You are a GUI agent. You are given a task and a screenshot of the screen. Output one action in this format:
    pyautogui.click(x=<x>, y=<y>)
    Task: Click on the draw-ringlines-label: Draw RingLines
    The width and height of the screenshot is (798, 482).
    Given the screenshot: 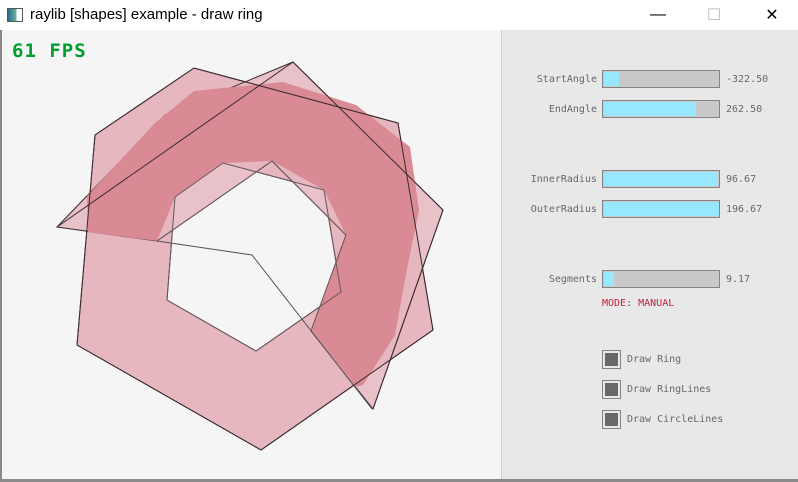 What is the action you would take?
    pyautogui.click(x=669, y=389)
    